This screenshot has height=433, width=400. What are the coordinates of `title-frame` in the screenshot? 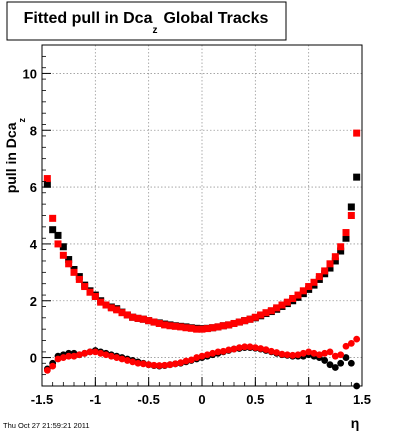 It's located at (146, 21).